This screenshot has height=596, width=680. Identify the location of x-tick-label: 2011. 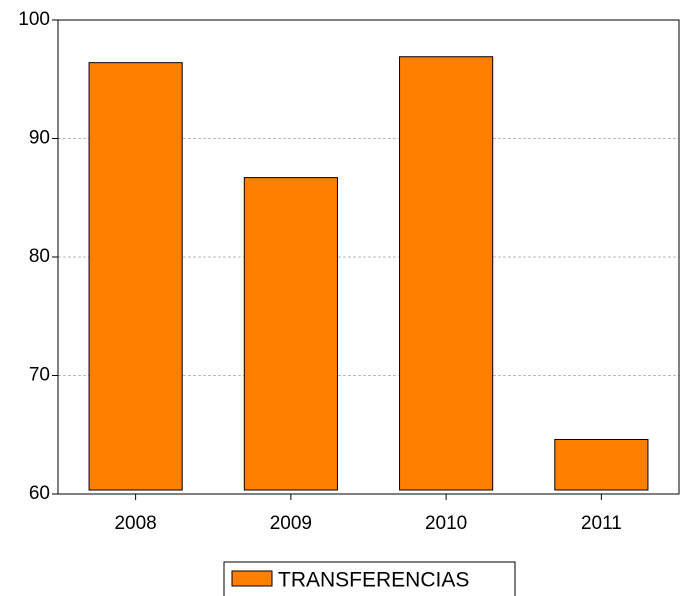
(601, 523).